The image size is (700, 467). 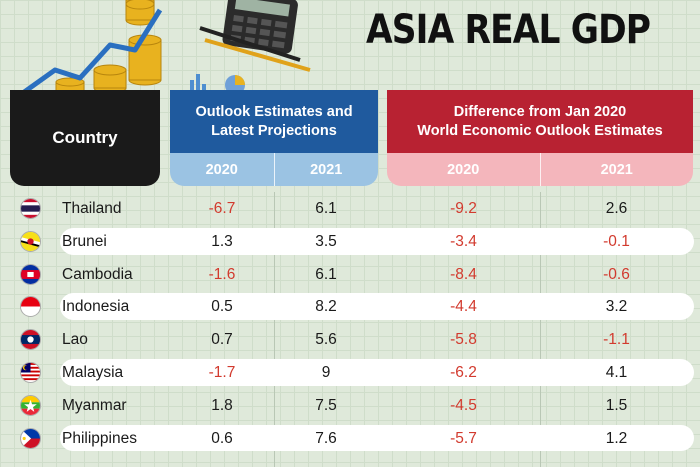 What do you see at coordinates (222, 438) in the screenshot?
I see `value-cell: 0.6` at bounding box center [222, 438].